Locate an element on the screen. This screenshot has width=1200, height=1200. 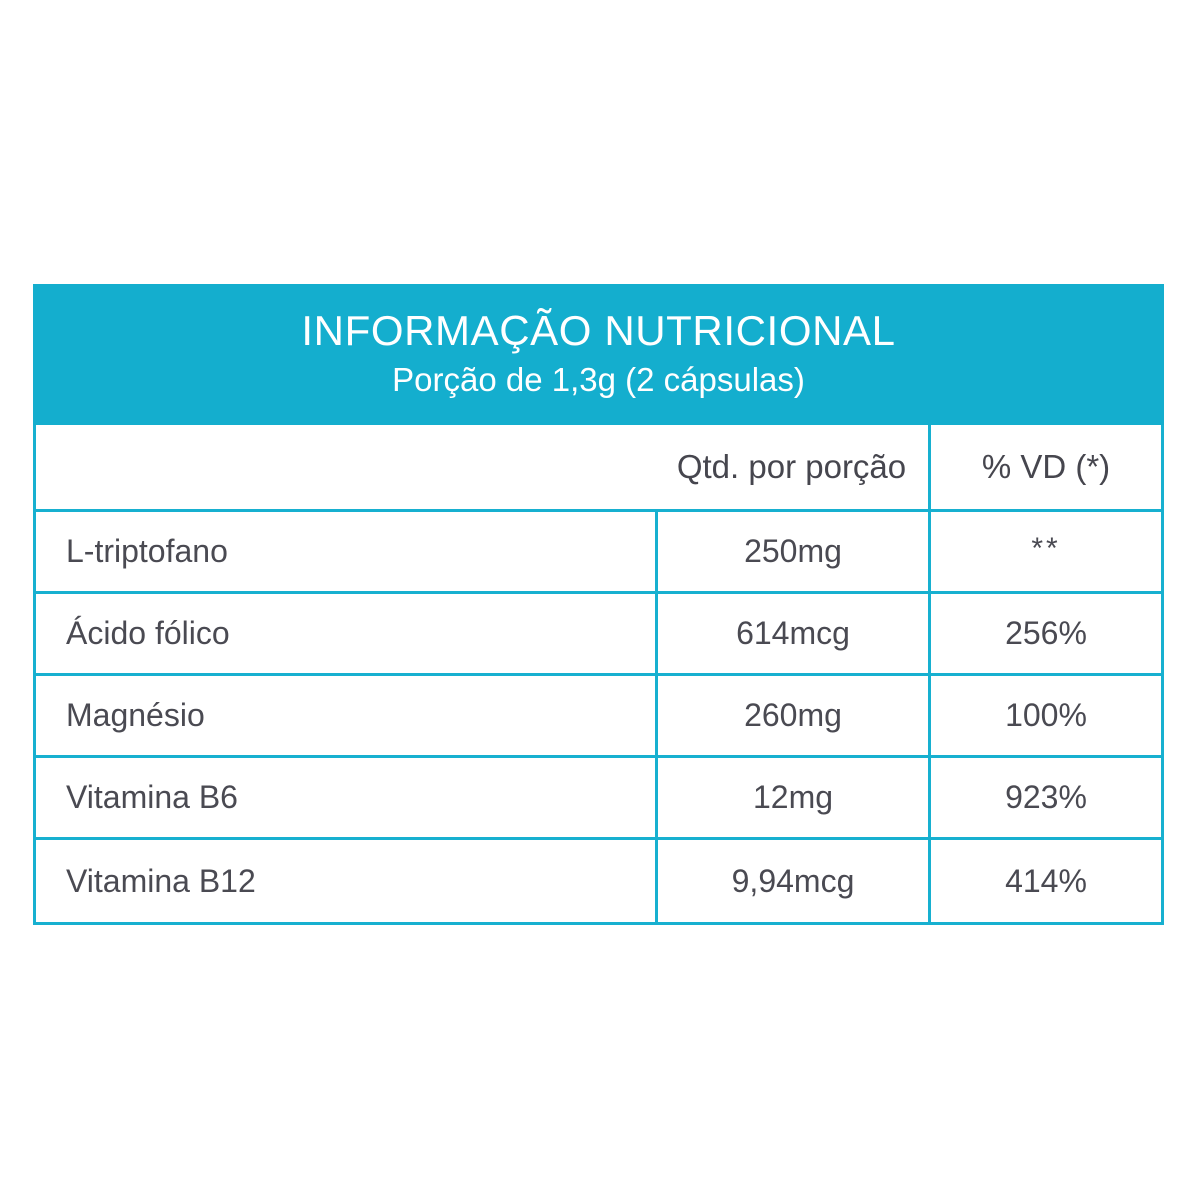
column-header-daily-value-cell: % VD (*) is located at coordinates (1044, 467).